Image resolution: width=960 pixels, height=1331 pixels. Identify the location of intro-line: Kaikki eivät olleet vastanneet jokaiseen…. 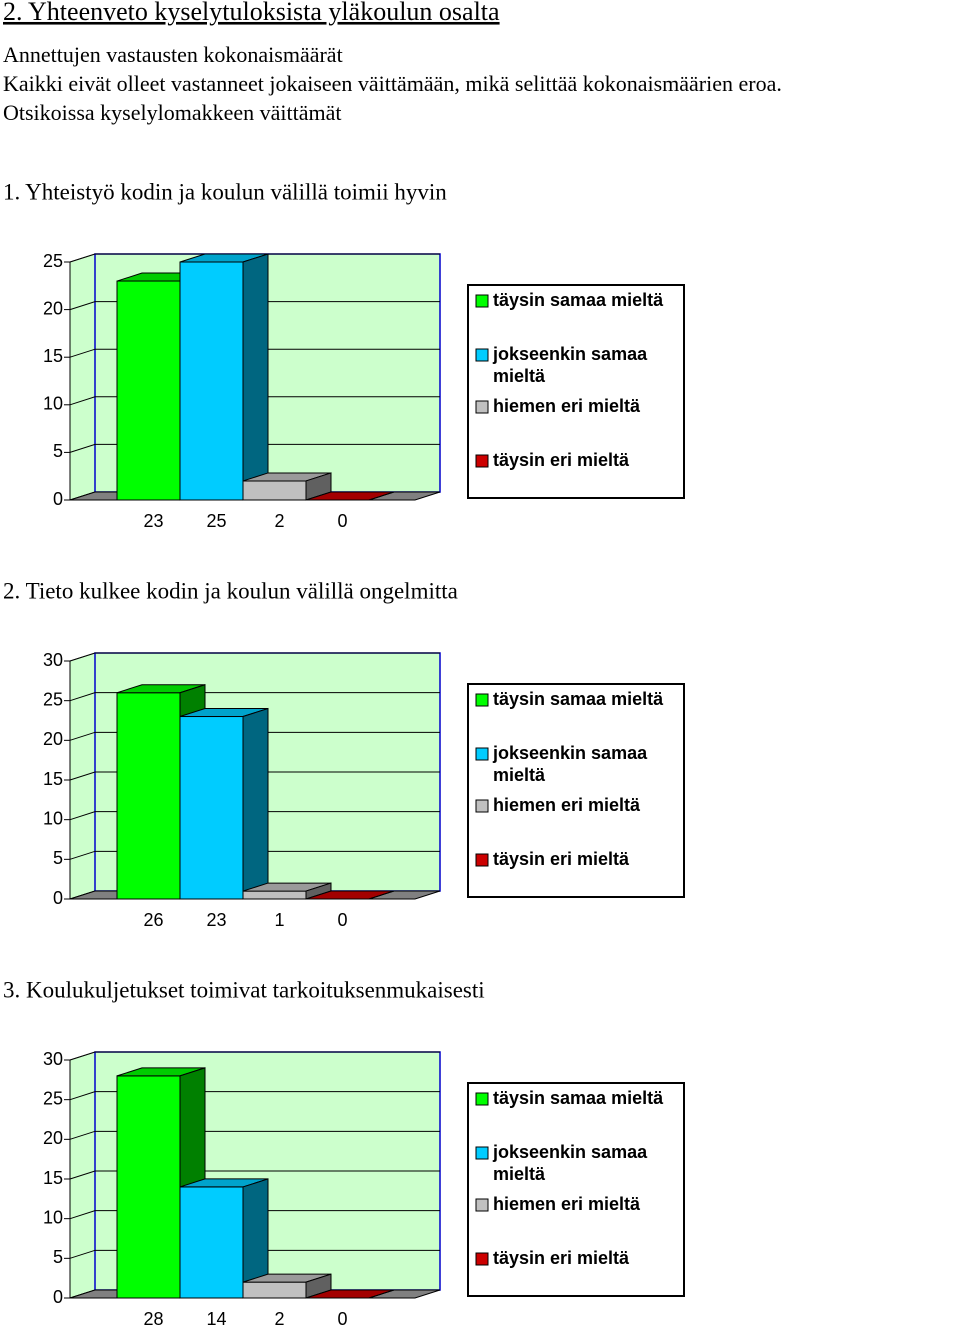
(392, 83).